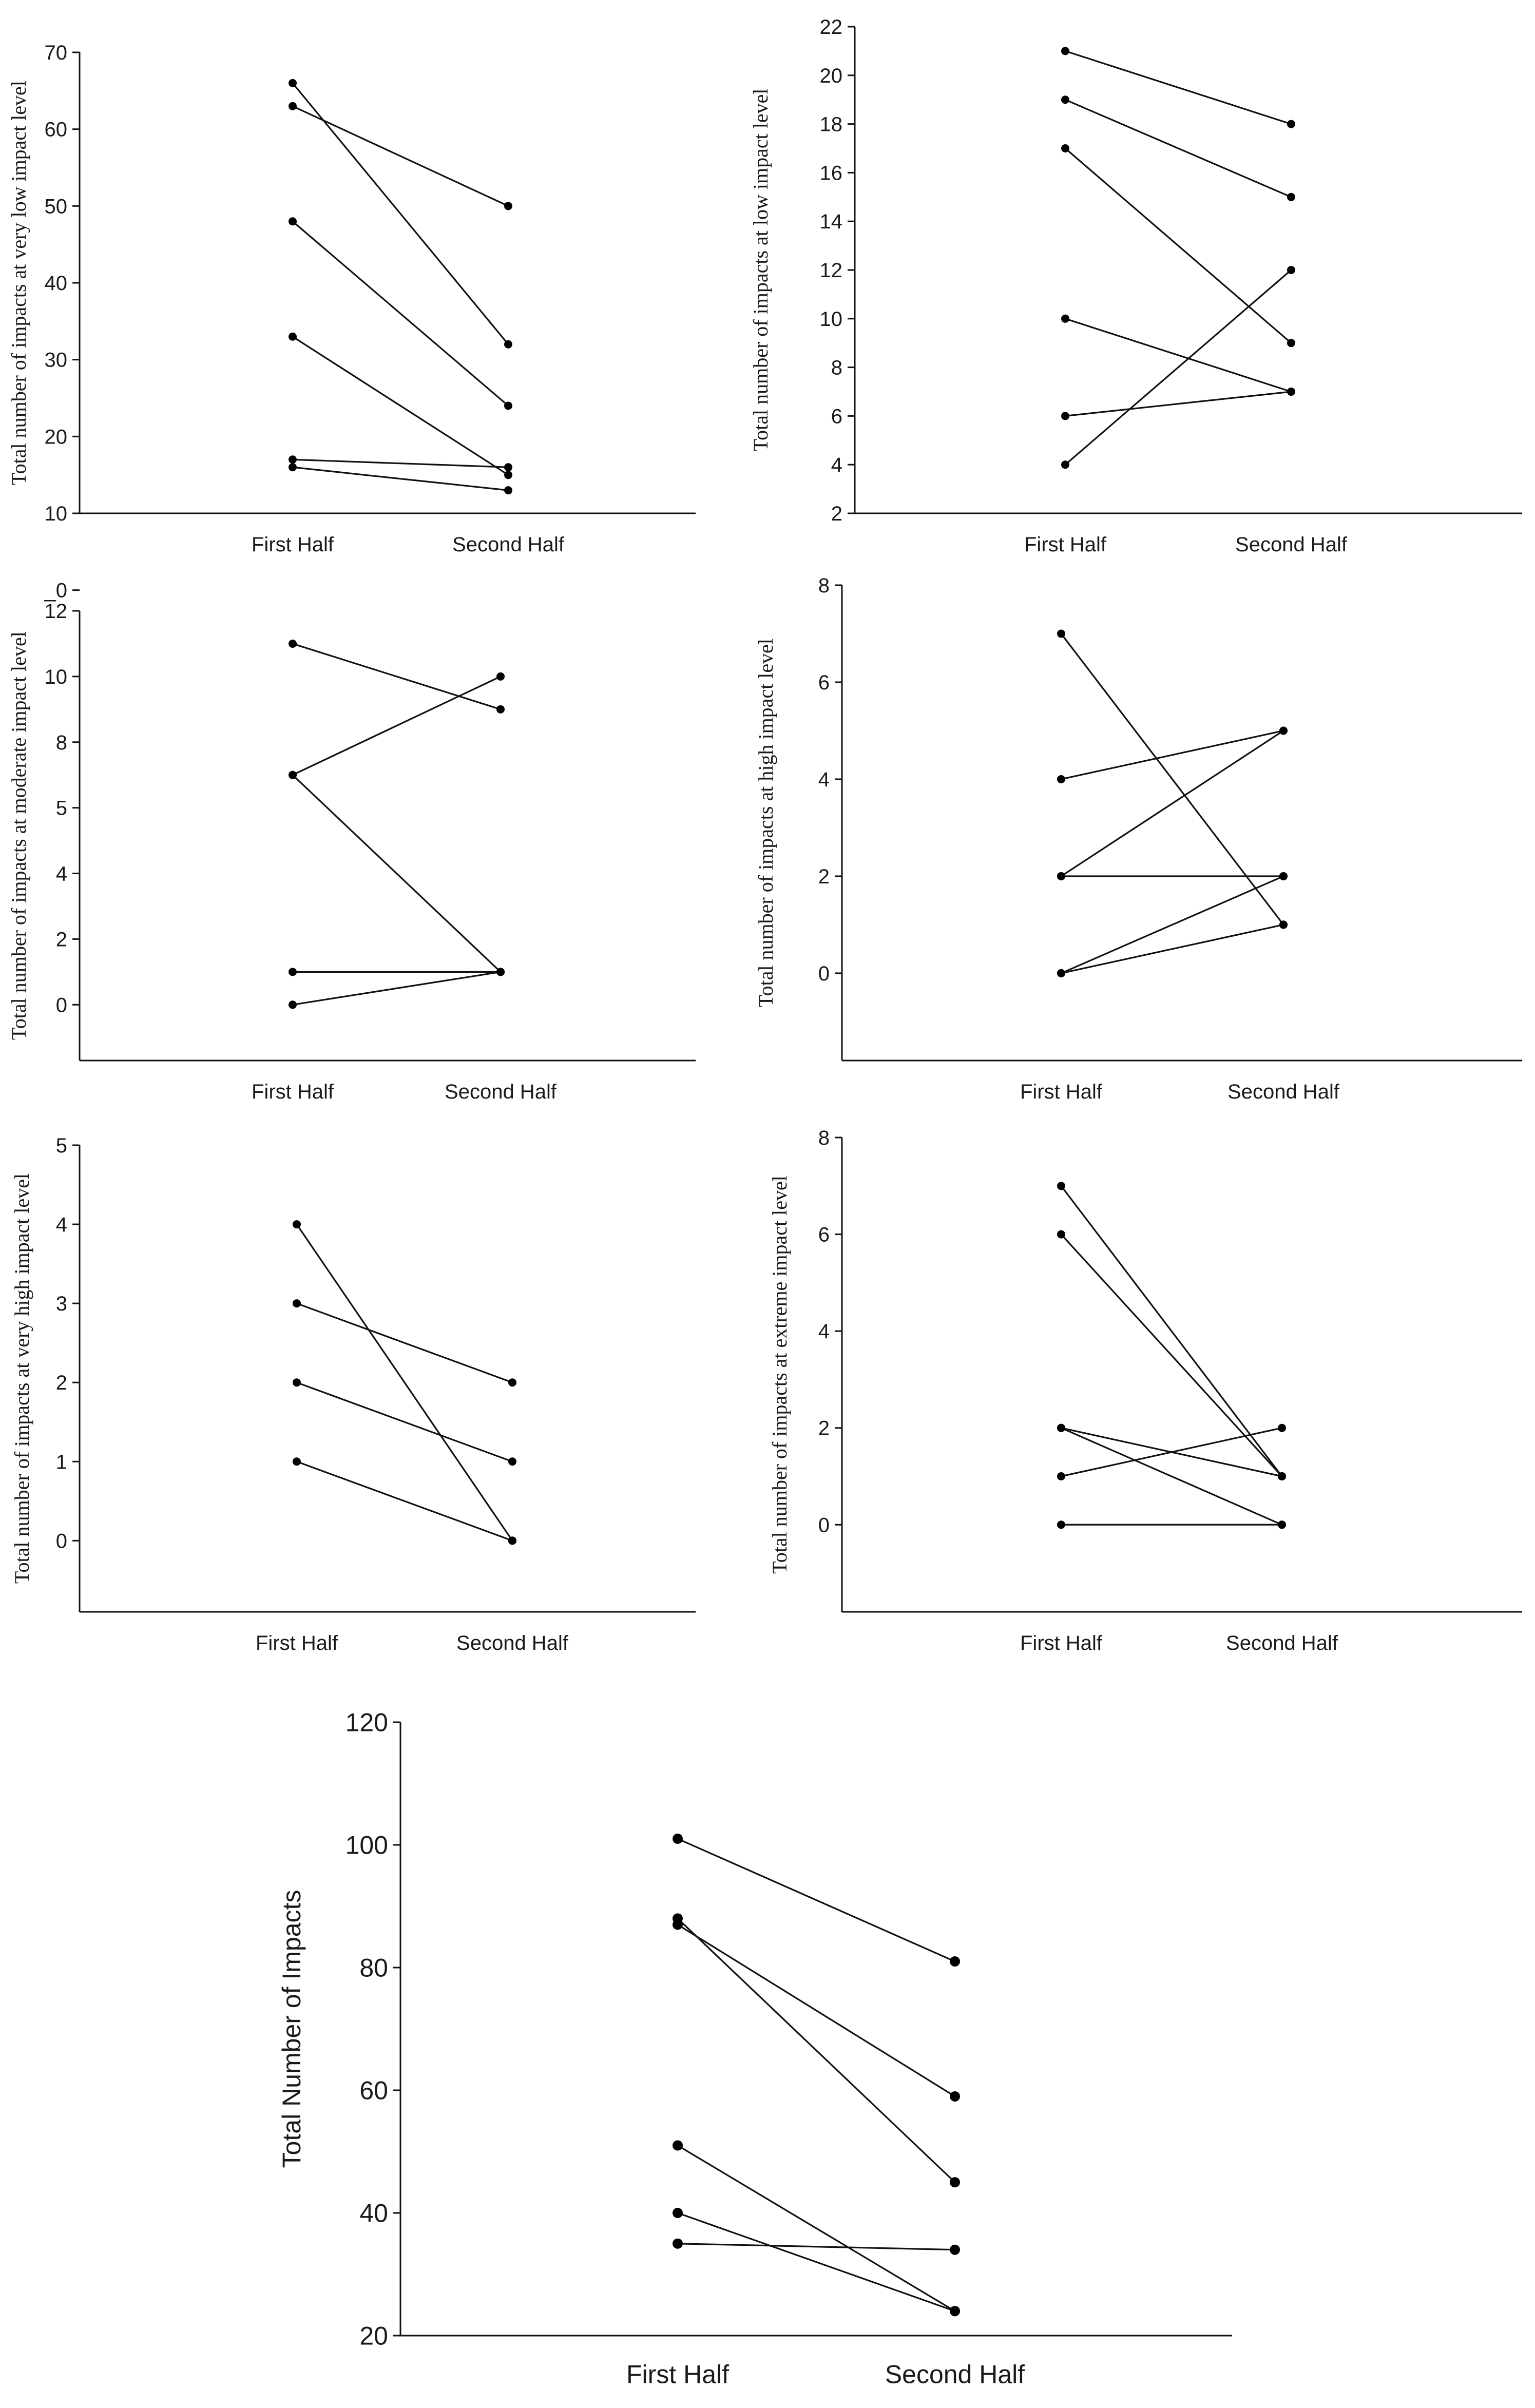 The image size is (1535, 2408). I want to click on y-axis-title: Total Number of Impacts, so click(291, 2029).